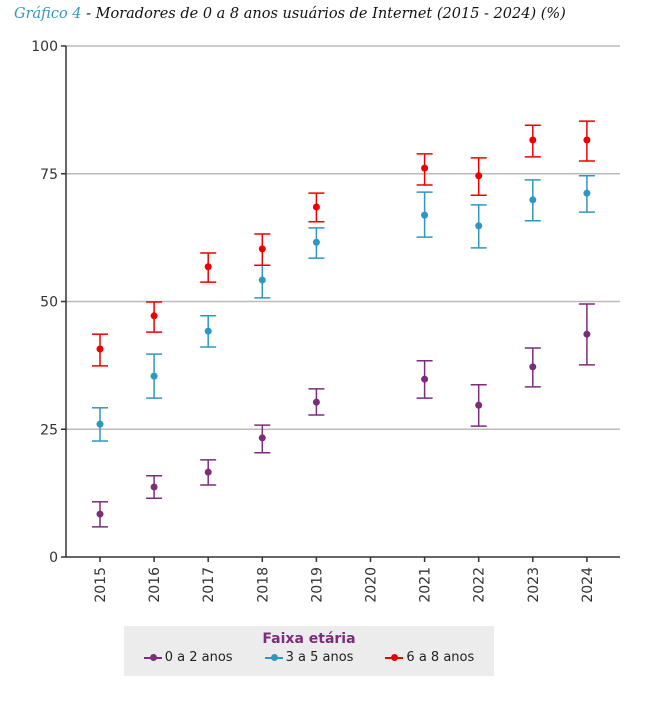  I want to click on x-tick-label: 2015, so click(101, 585).